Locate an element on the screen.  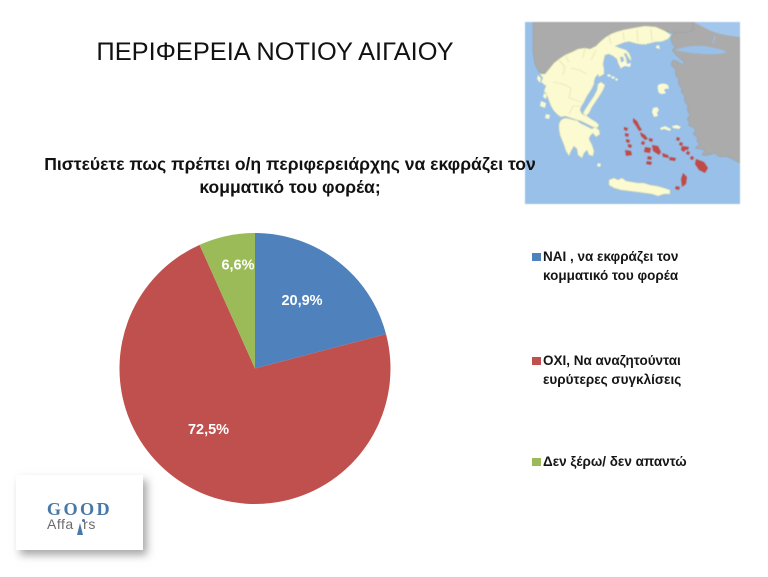
svg-text: 72,5% is located at coordinates (208, 430).